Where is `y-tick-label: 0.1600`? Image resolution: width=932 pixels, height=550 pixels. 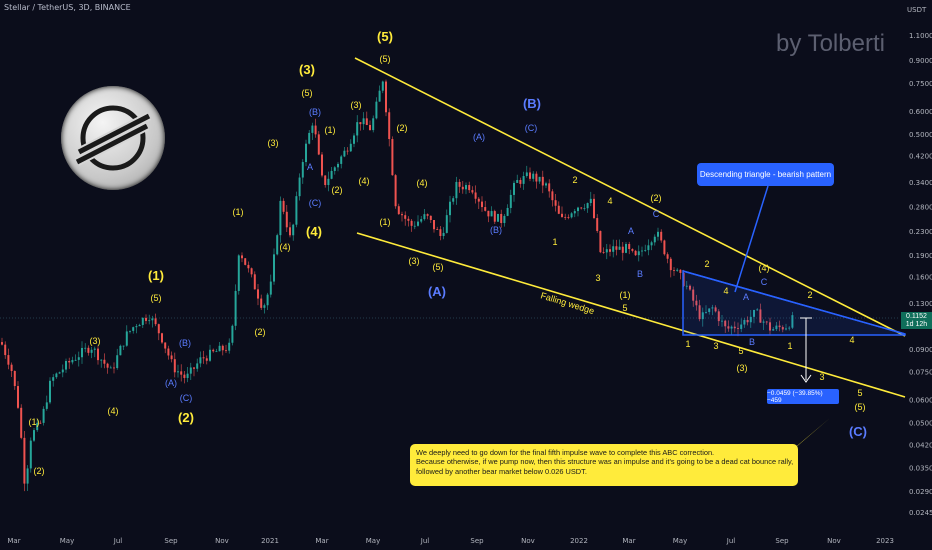
y-tick-label: 0.1600 is located at coordinates (920, 278).